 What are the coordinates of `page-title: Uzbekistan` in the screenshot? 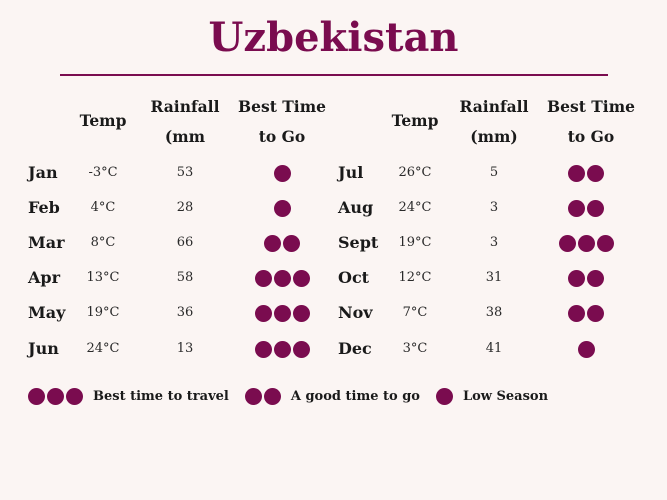 It's located at (333, 37).